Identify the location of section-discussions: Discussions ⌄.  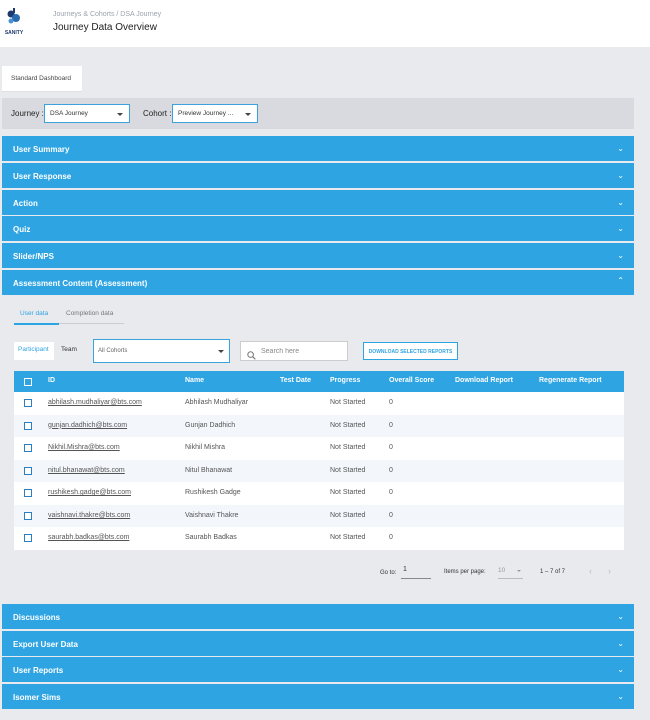
(318, 616).